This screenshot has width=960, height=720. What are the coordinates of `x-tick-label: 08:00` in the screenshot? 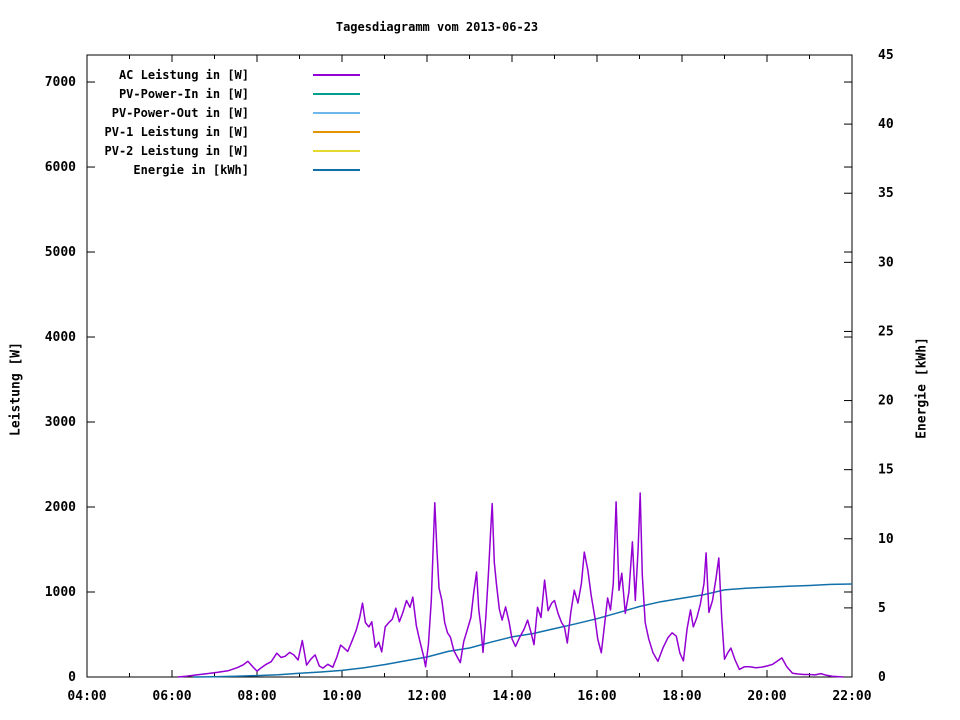 It's located at (256, 696).